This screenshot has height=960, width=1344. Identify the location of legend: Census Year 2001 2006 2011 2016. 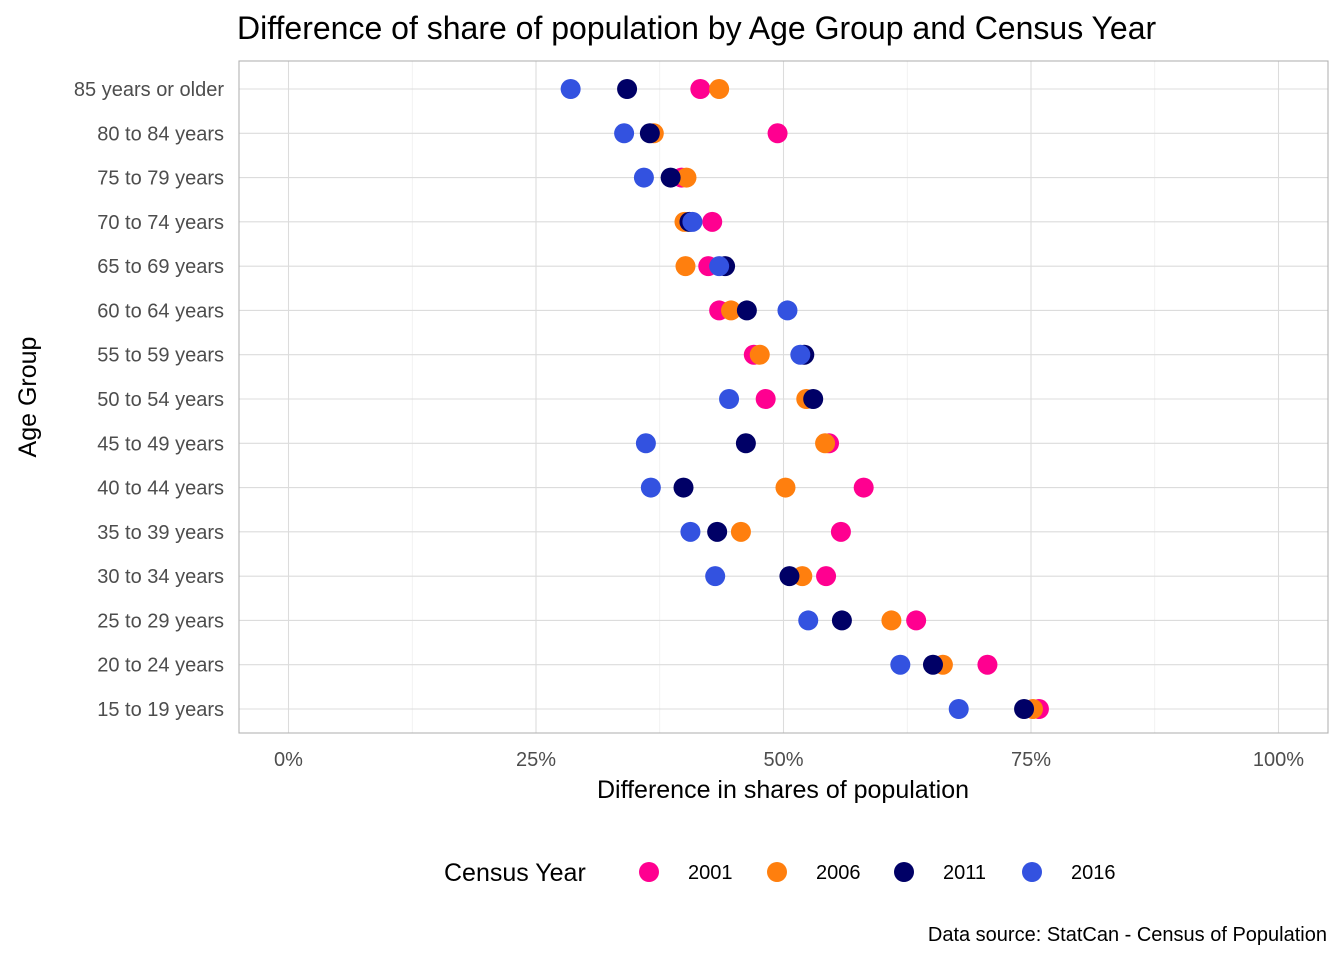
(780, 873).